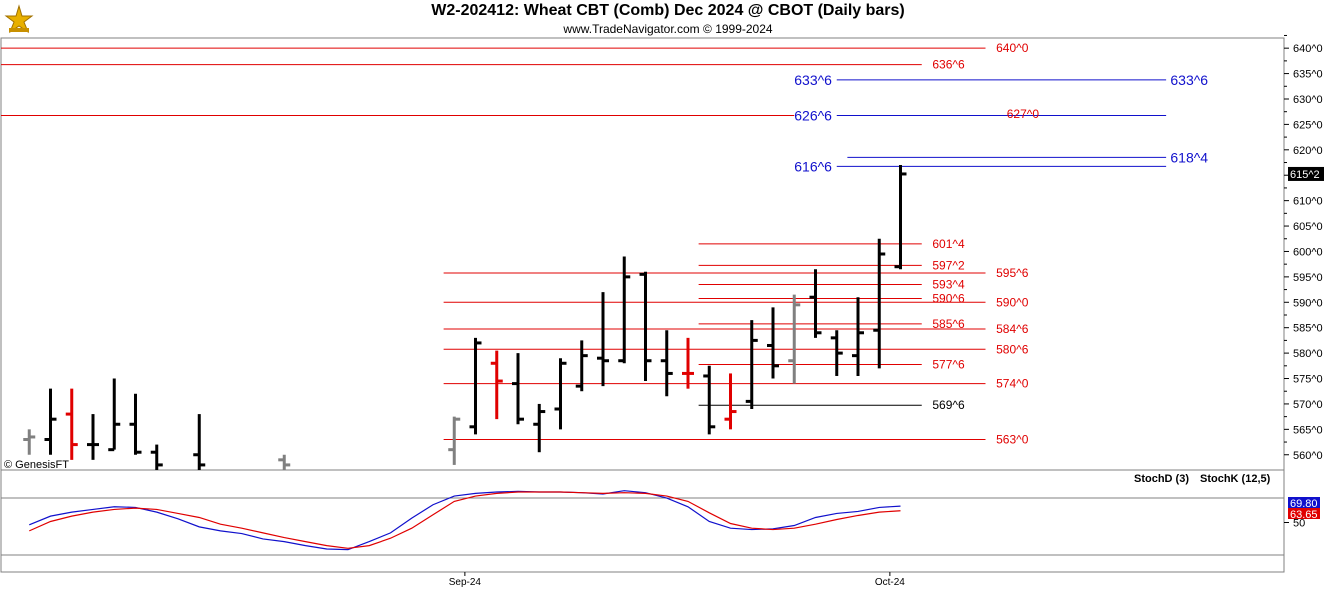 The height and width of the screenshot is (591, 1336). I want to click on y-tick-label: 585^0, so click(1308, 329).